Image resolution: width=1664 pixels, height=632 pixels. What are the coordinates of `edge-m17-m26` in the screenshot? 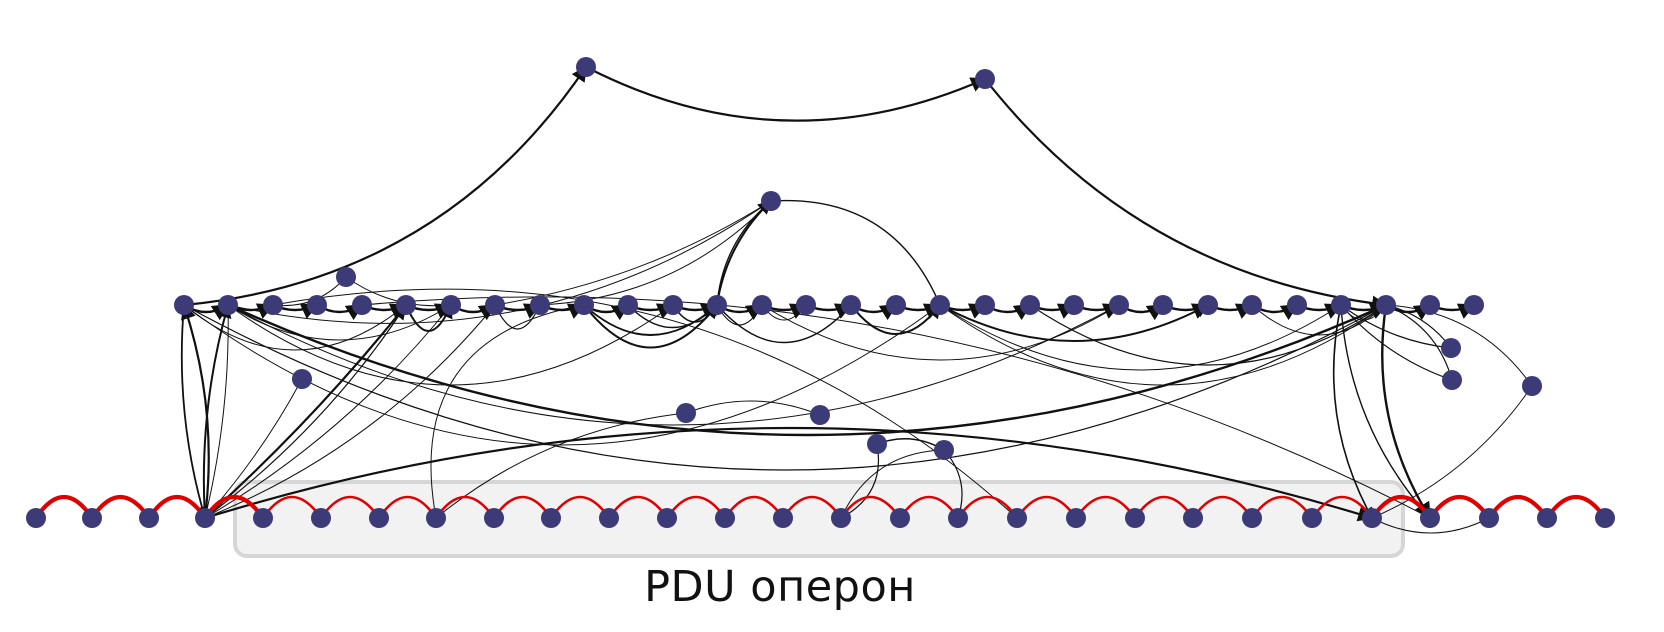 It's located at (1140, 337).